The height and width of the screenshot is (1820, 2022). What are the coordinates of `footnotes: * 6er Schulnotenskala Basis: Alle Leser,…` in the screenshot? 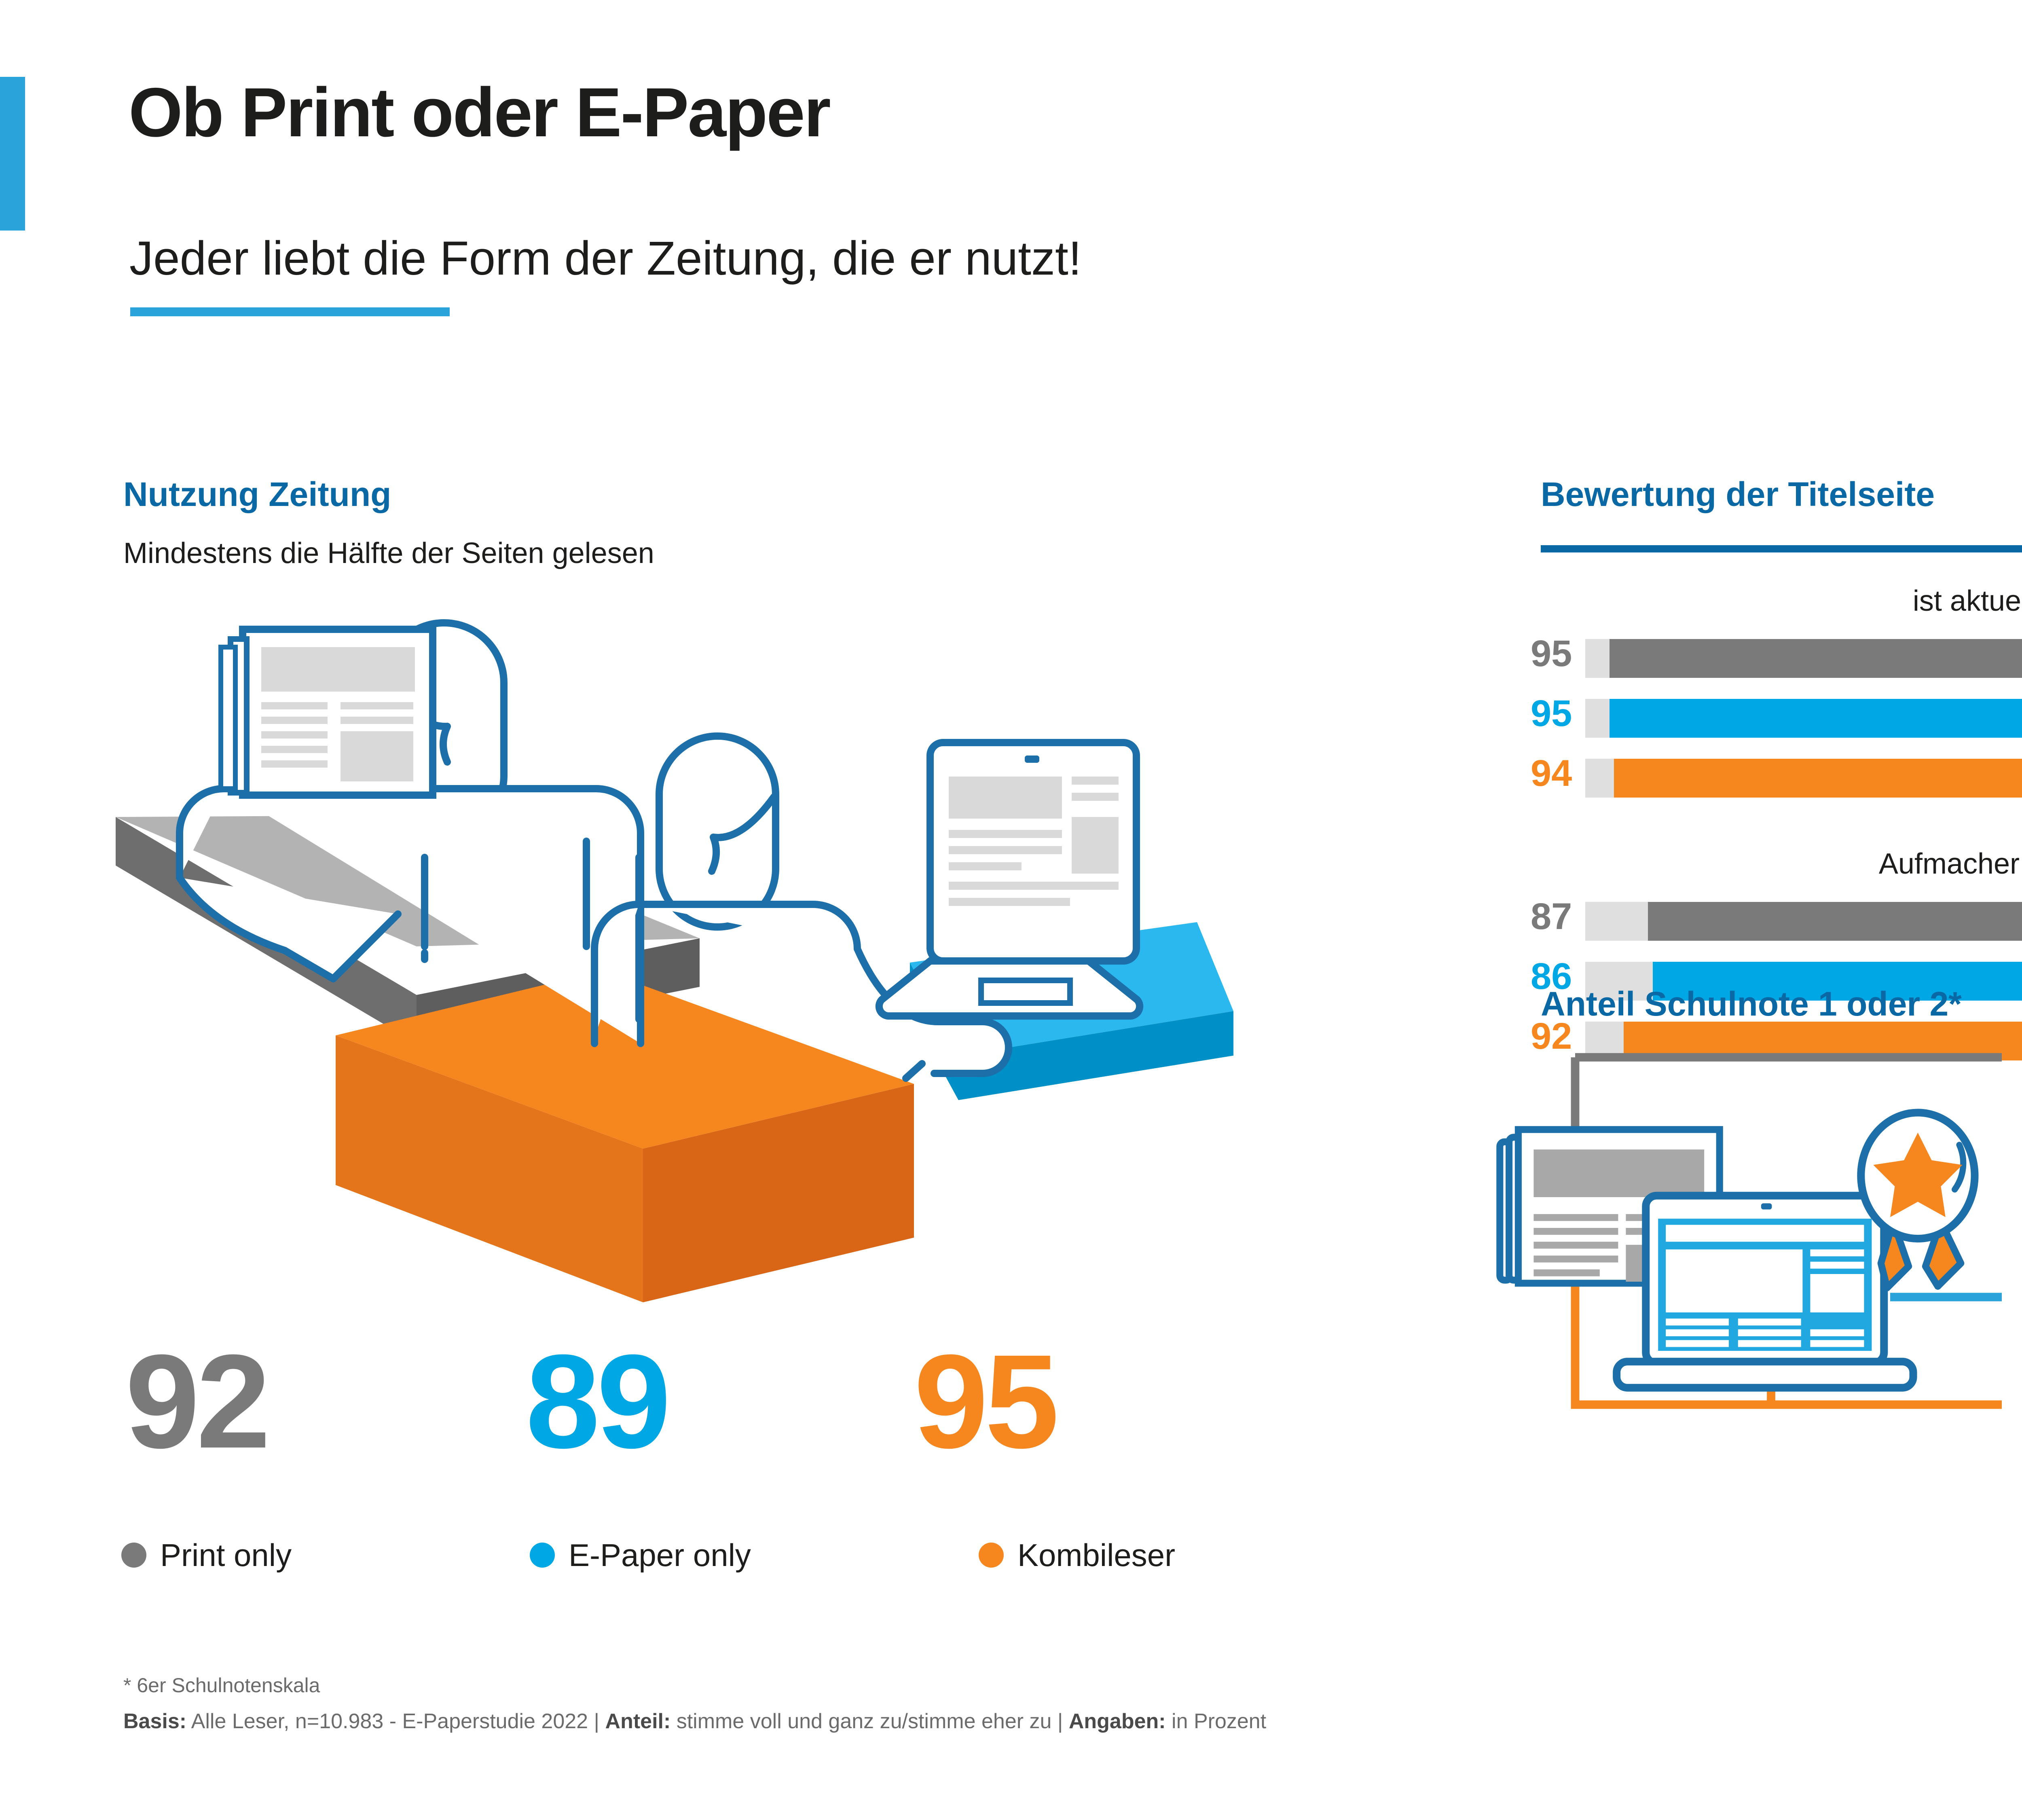 It's located at (1072, 1703).